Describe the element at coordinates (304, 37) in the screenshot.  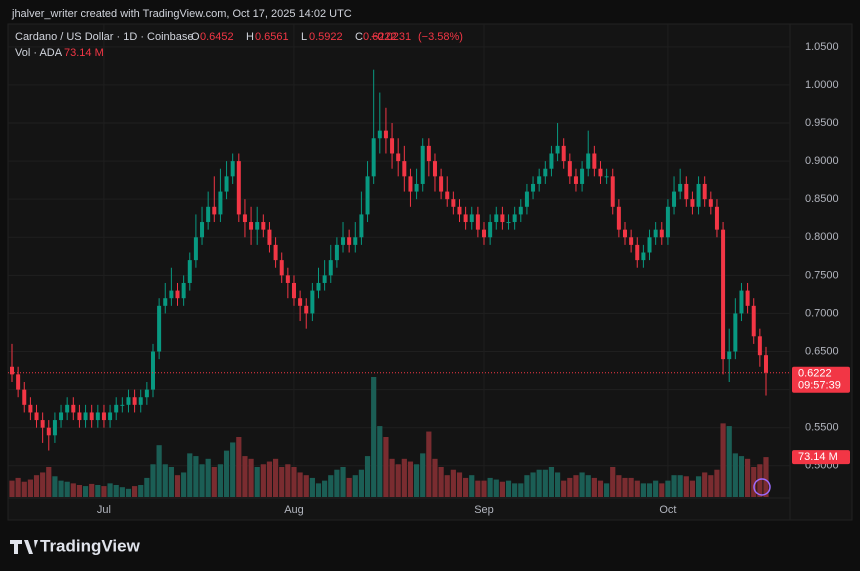
I see `l-letter: L` at that location.